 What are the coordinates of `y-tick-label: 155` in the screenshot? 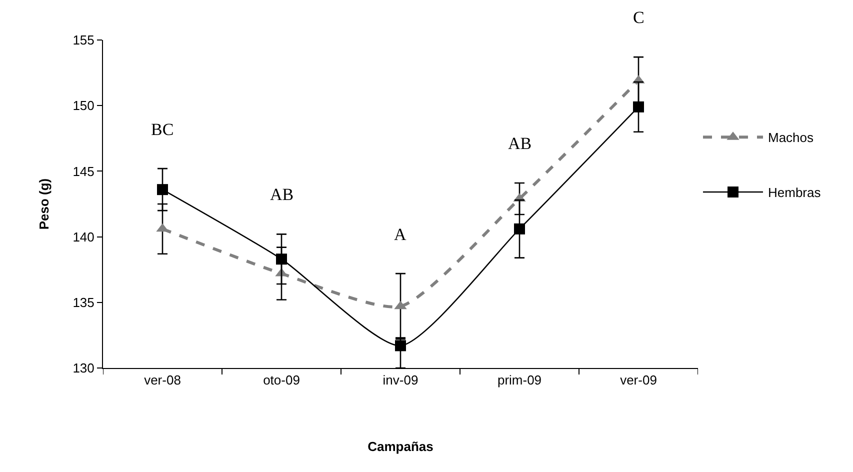 It's located at (83, 40).